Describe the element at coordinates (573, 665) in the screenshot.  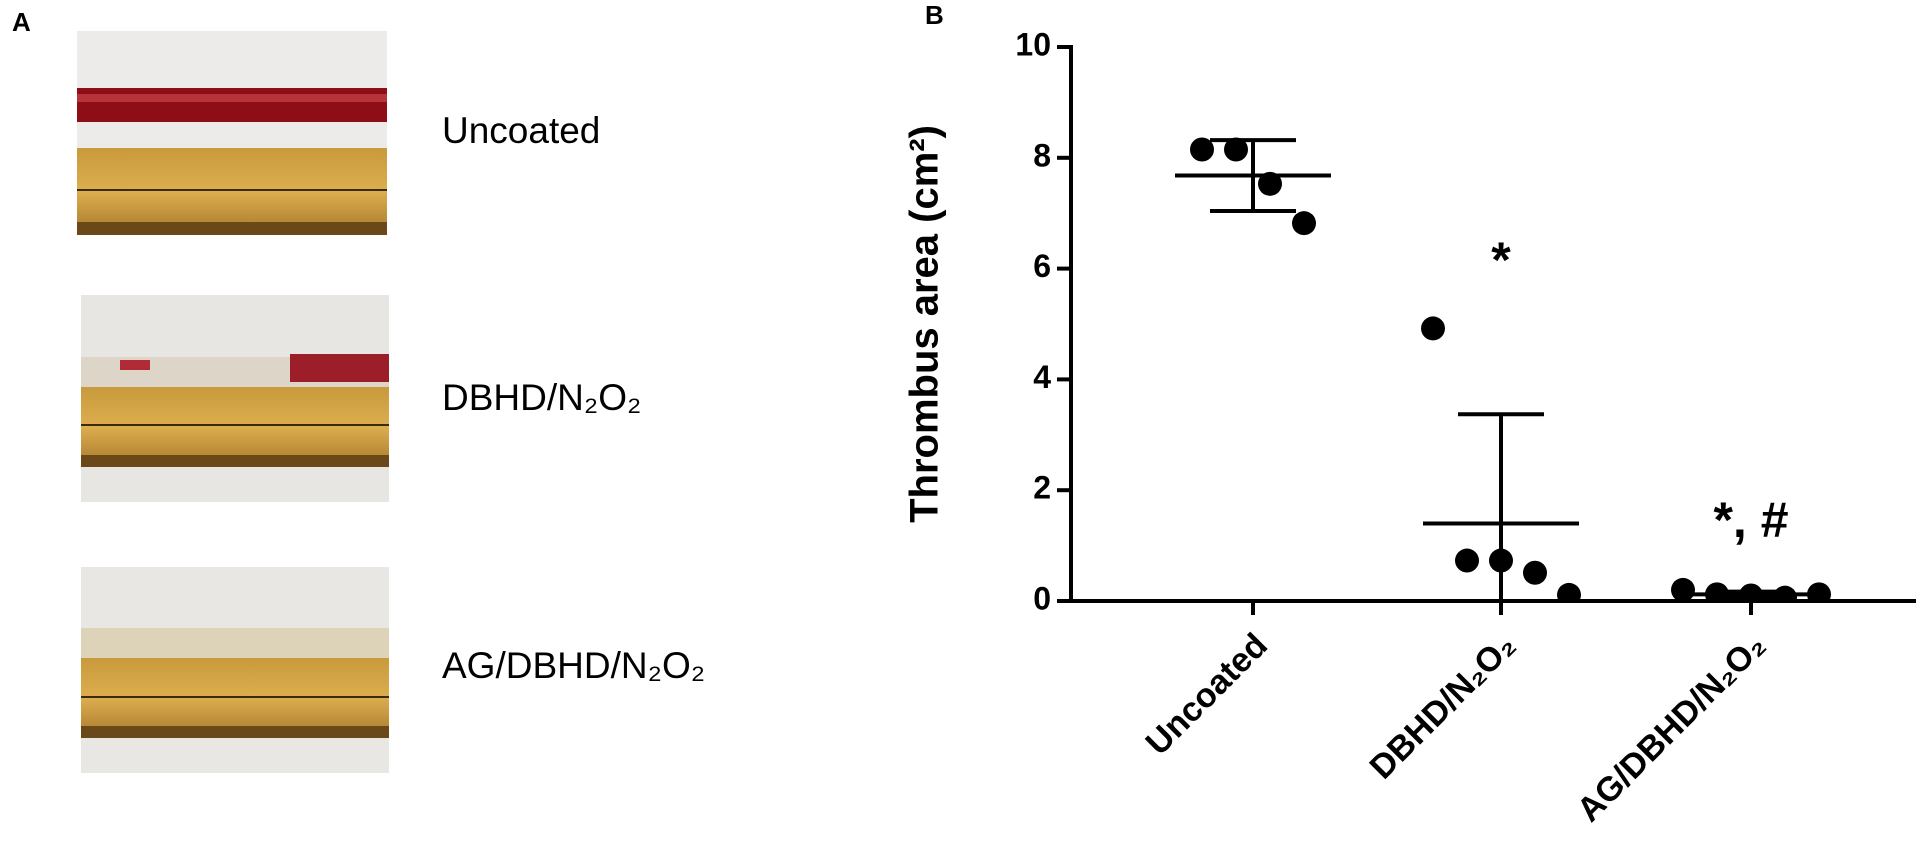
I see `photo-label: AG/DBHD/N₂O₂` at that location.